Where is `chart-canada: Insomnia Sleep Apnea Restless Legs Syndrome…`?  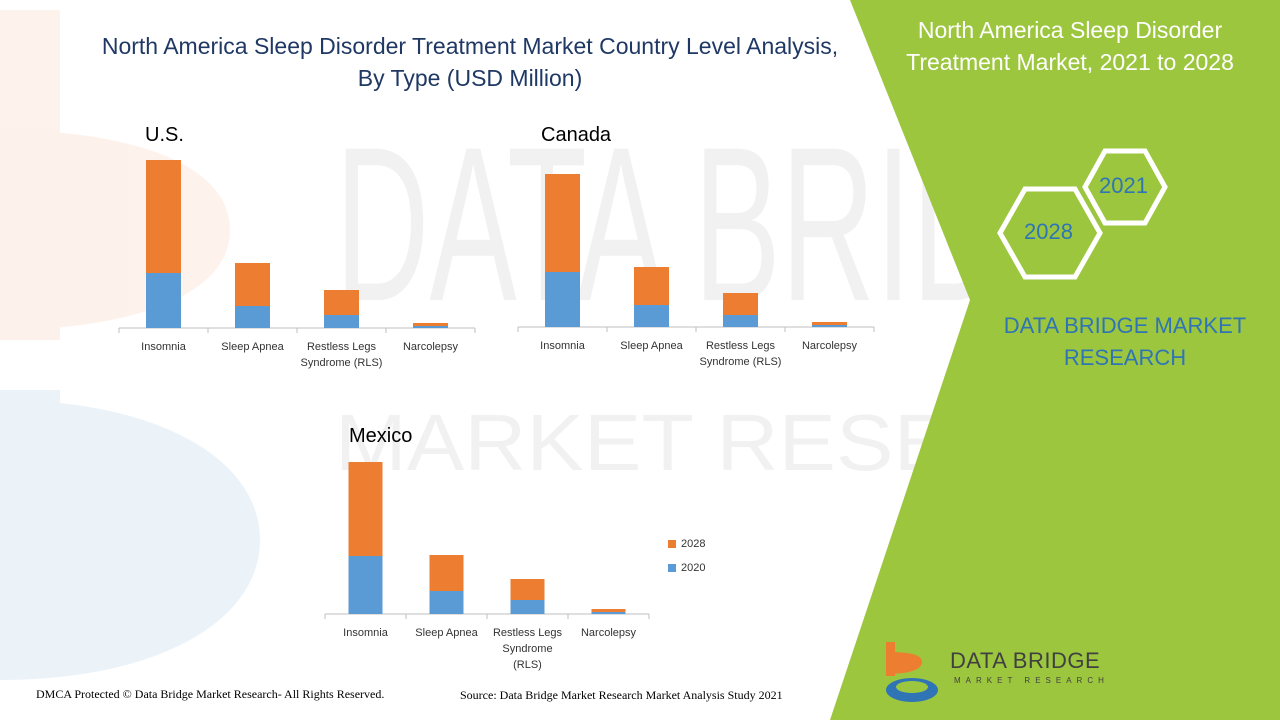 chart-canada: Insomnia Sleep Apnea Restless Legs Syndrome… is located at coordinates (696, 271).